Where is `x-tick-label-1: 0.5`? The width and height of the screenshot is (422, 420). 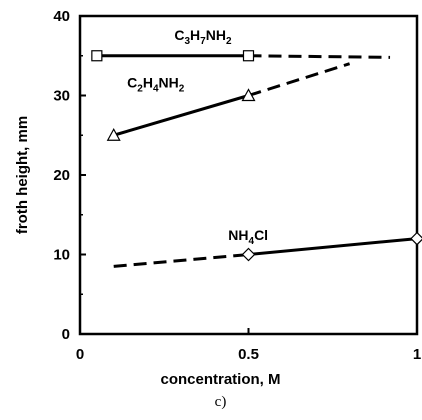
x-tick-label-1: 0.5 is located at coordinates (248, 354).